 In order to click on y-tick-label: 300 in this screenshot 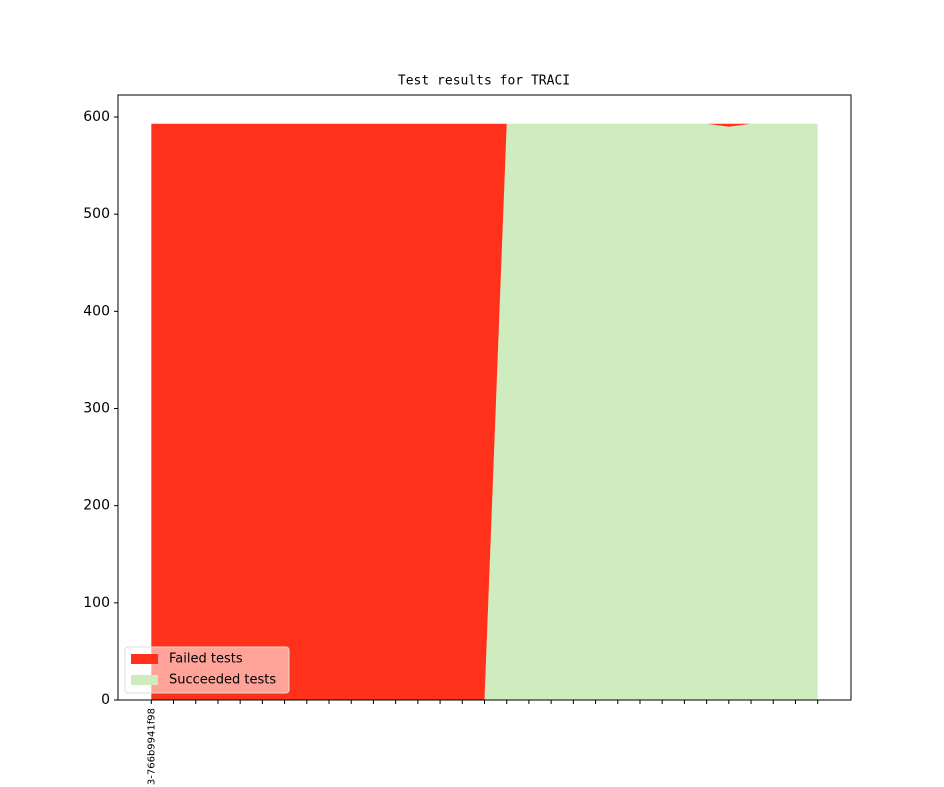, I will do `click(96, 409)`.